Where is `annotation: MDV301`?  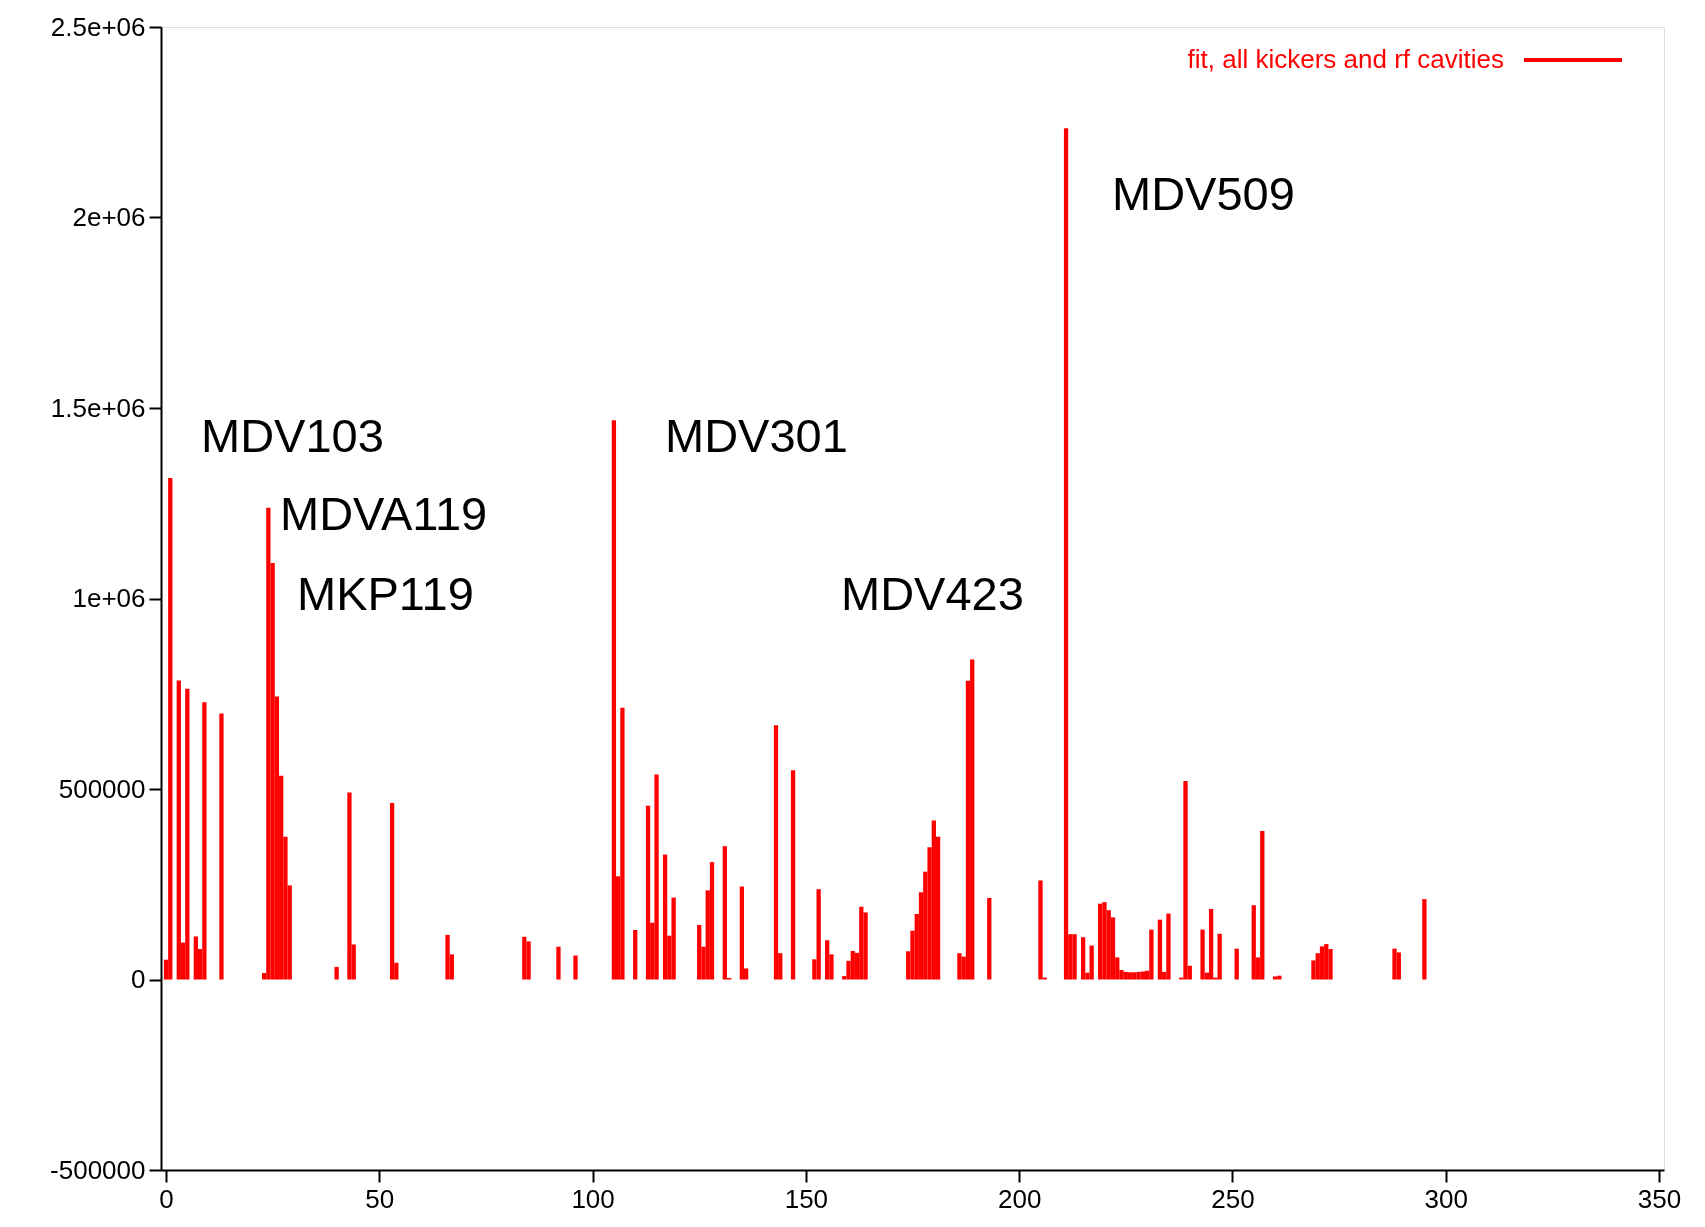 annotation: MDV301 is located at coordinates (756, 435).